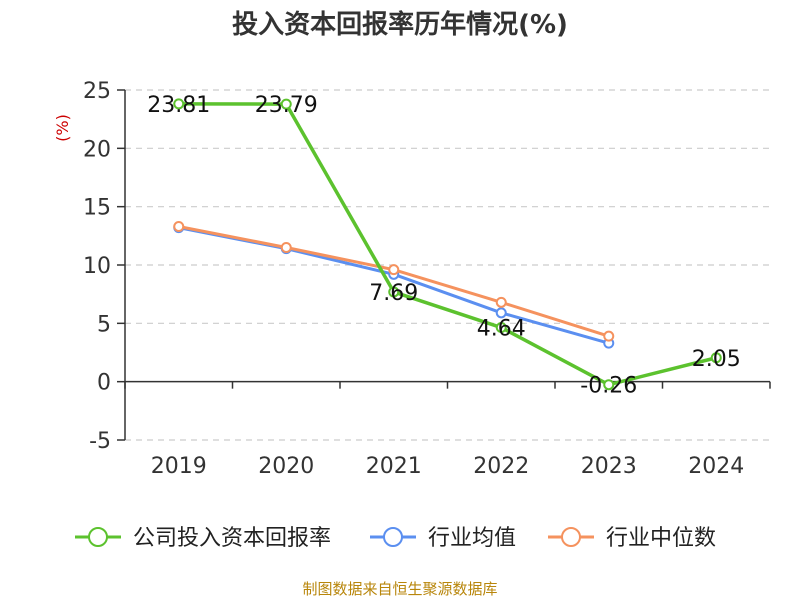 The height and width of the screenshot is (600, 800). I want to click on data-label: 2.05, so click(716, 359).